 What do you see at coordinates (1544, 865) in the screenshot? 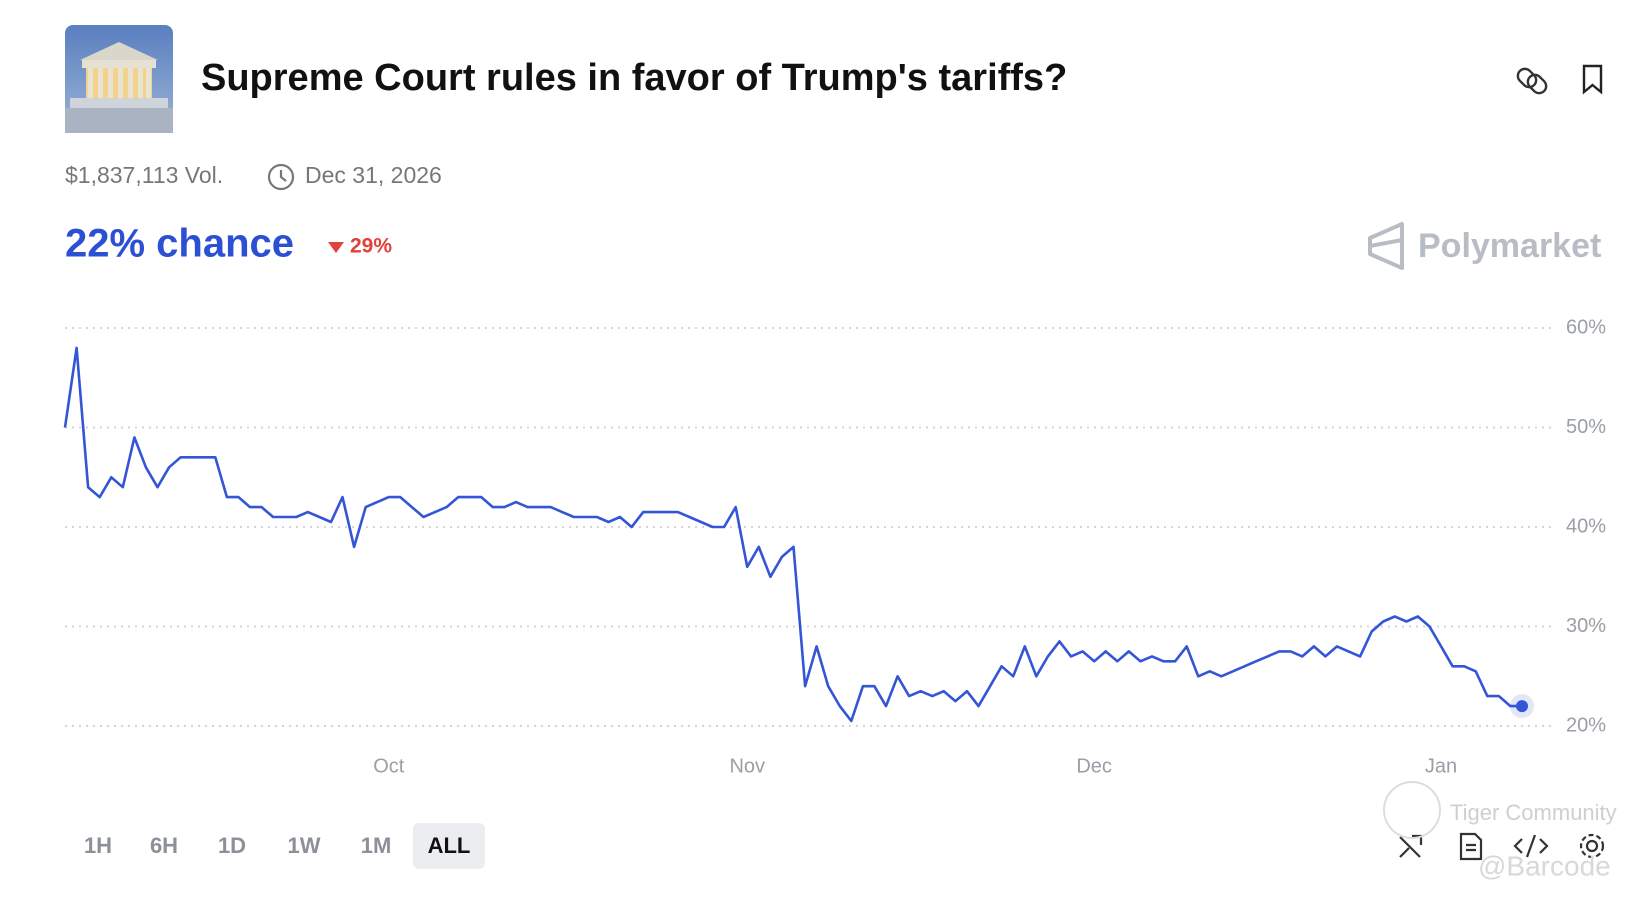
I see `watermark: @Barcode` at bounding box center [1544, 865].